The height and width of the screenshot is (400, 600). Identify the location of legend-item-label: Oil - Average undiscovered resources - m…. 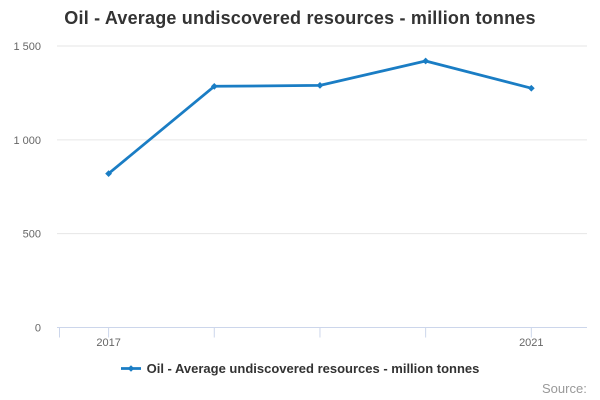
(313, 368).